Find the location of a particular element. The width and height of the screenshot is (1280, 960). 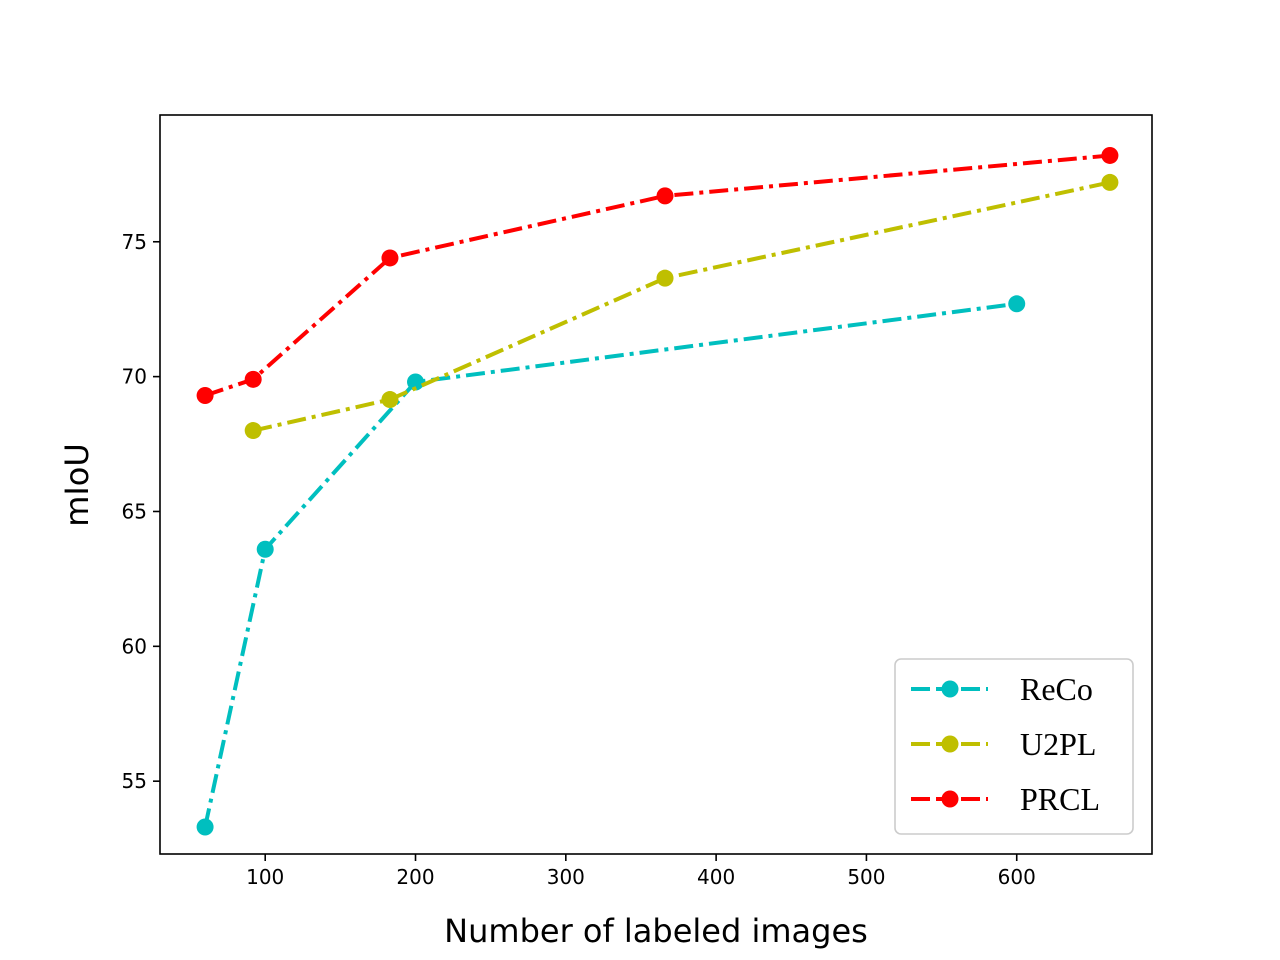

x-tick-label: 500 is located at coordinates (866, 877).